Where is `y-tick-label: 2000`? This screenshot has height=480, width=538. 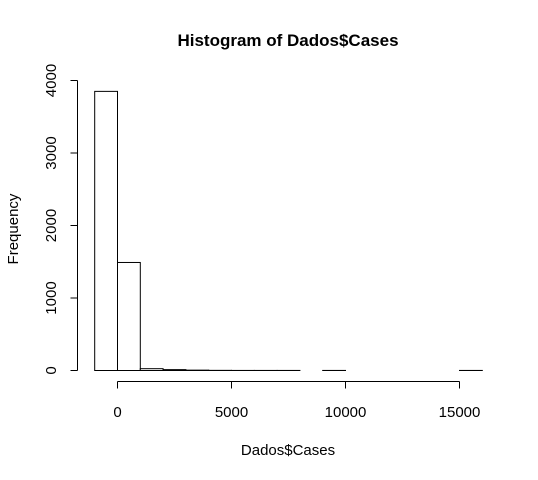
y-tick-label: 2000 is located at coordinates (51, 225).